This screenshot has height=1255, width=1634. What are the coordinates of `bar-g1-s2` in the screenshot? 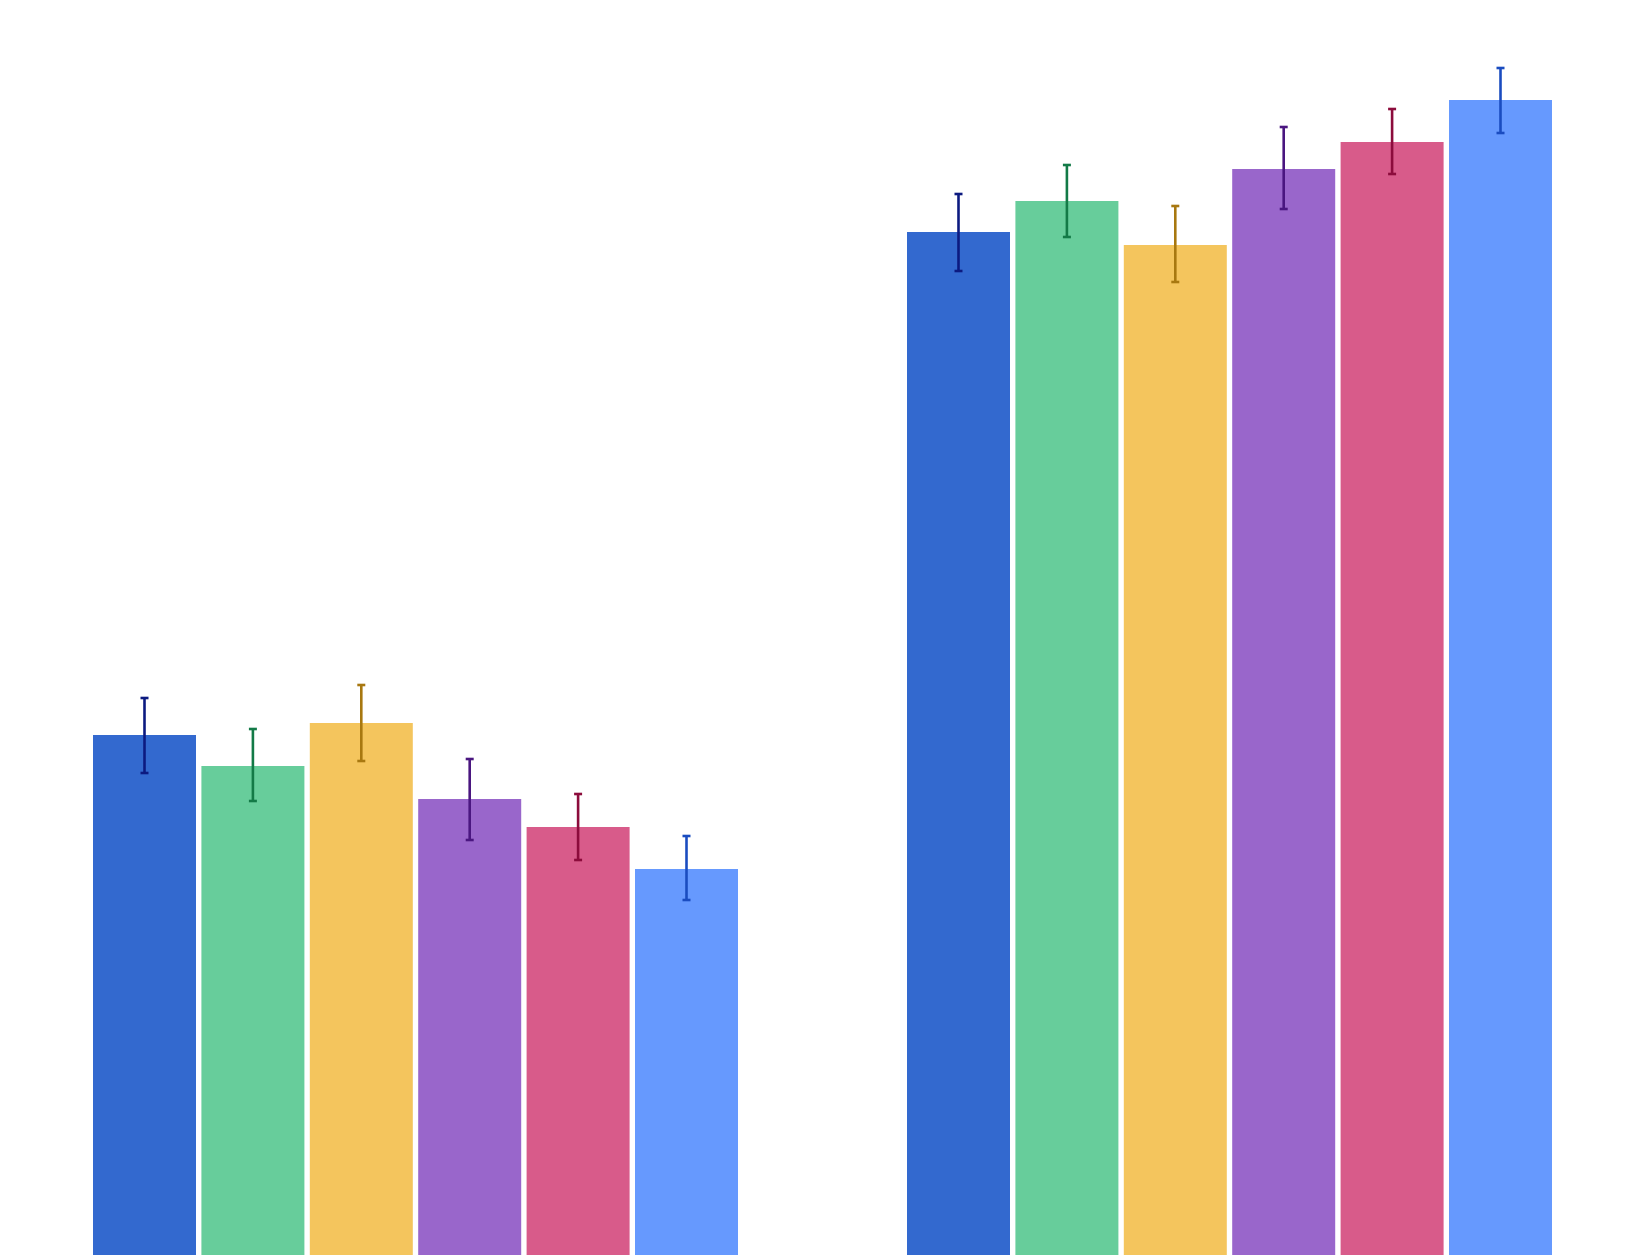 It's located at (253, 1010).